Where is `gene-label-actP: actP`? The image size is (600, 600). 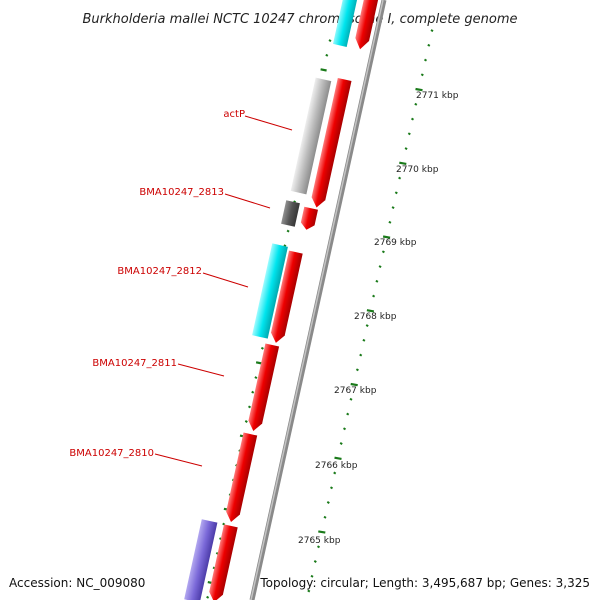 gene-label-actP: actP is located at coordinates (234, 114).